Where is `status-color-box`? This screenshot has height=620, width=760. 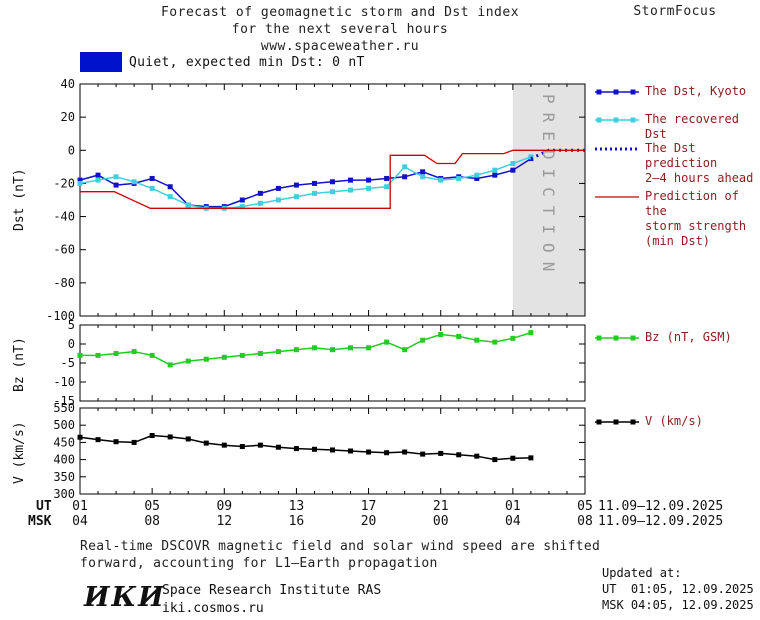 status-color-box is located at coordinates (101, 62).